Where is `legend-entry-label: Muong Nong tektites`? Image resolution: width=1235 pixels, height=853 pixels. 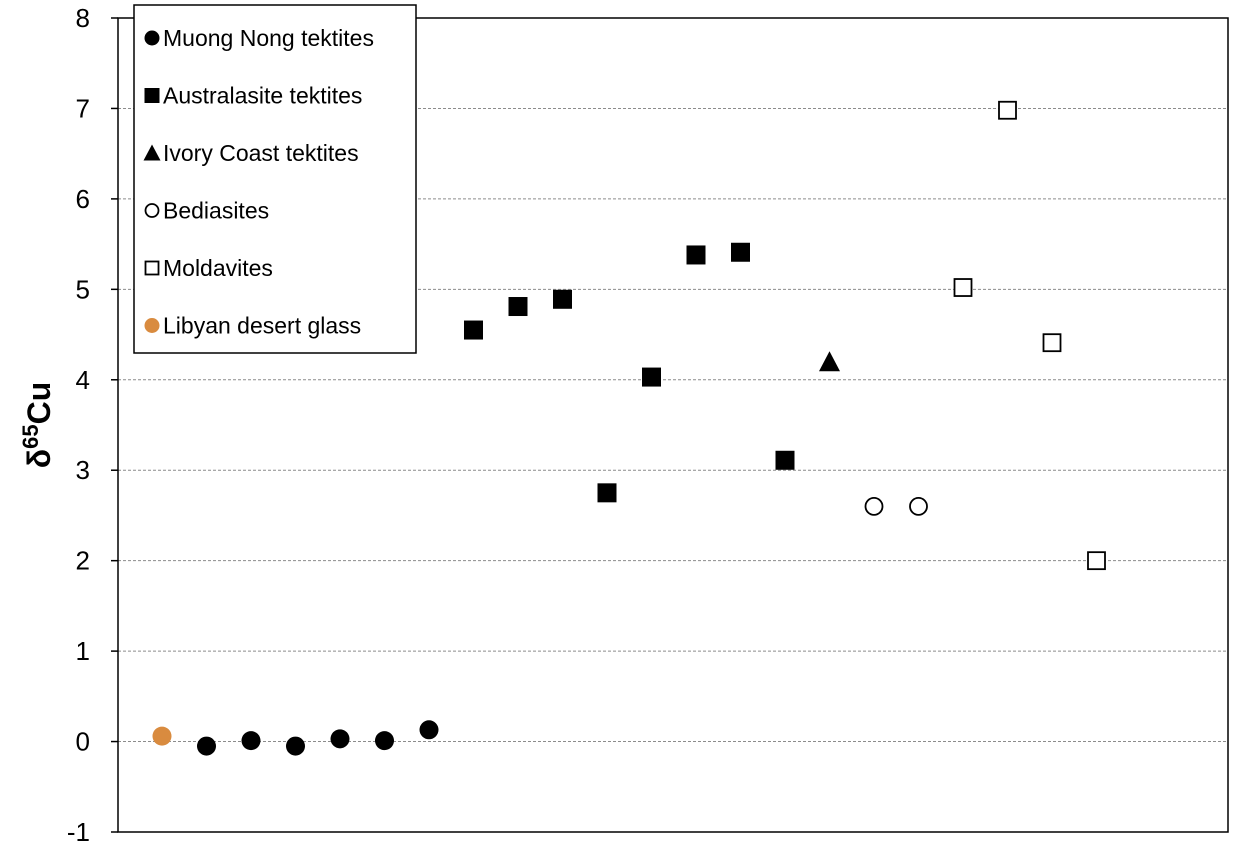
legend-entry-label: Muong Nong tektites is located at coordinates (268, 38).